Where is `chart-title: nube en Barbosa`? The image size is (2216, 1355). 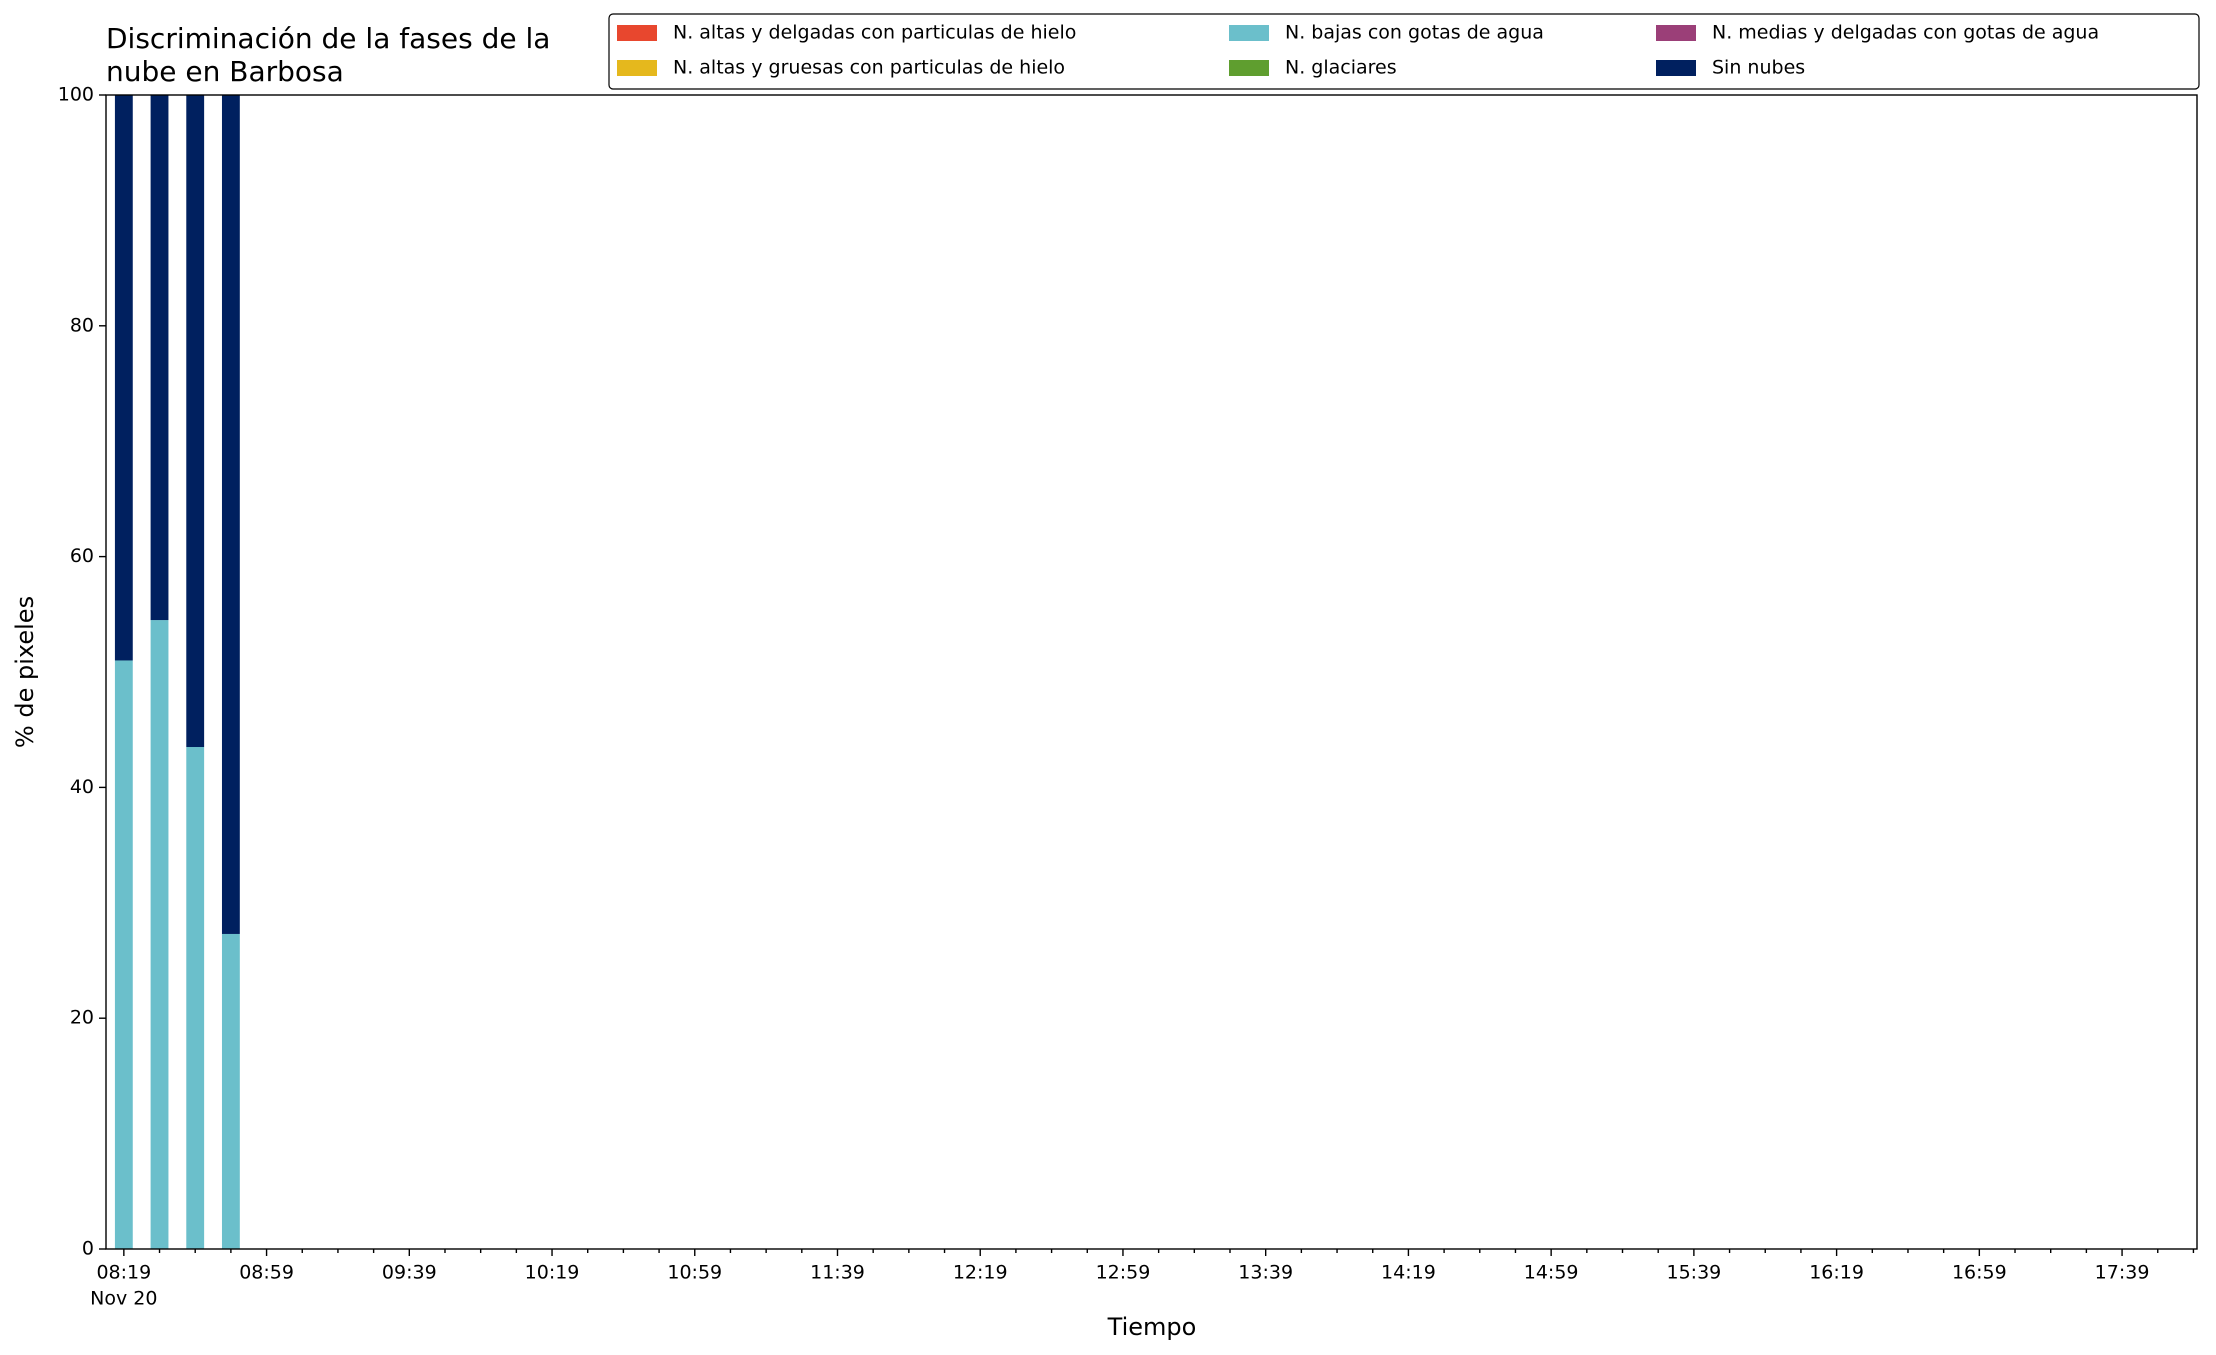 chart-title: nube en Barbosa is located at coordinates (225, 71).